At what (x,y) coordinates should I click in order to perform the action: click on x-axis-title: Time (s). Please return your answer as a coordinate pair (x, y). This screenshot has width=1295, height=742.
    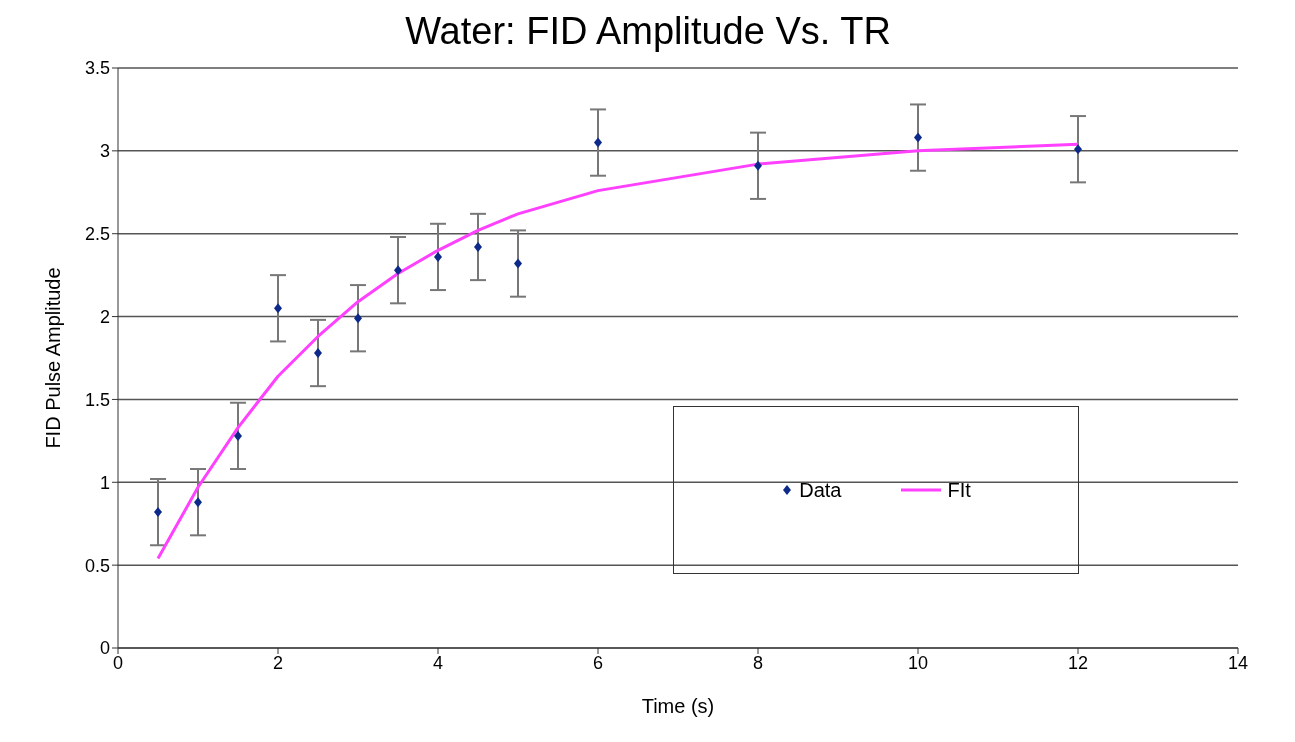
    Looking at the image, I should click on (678, 706).